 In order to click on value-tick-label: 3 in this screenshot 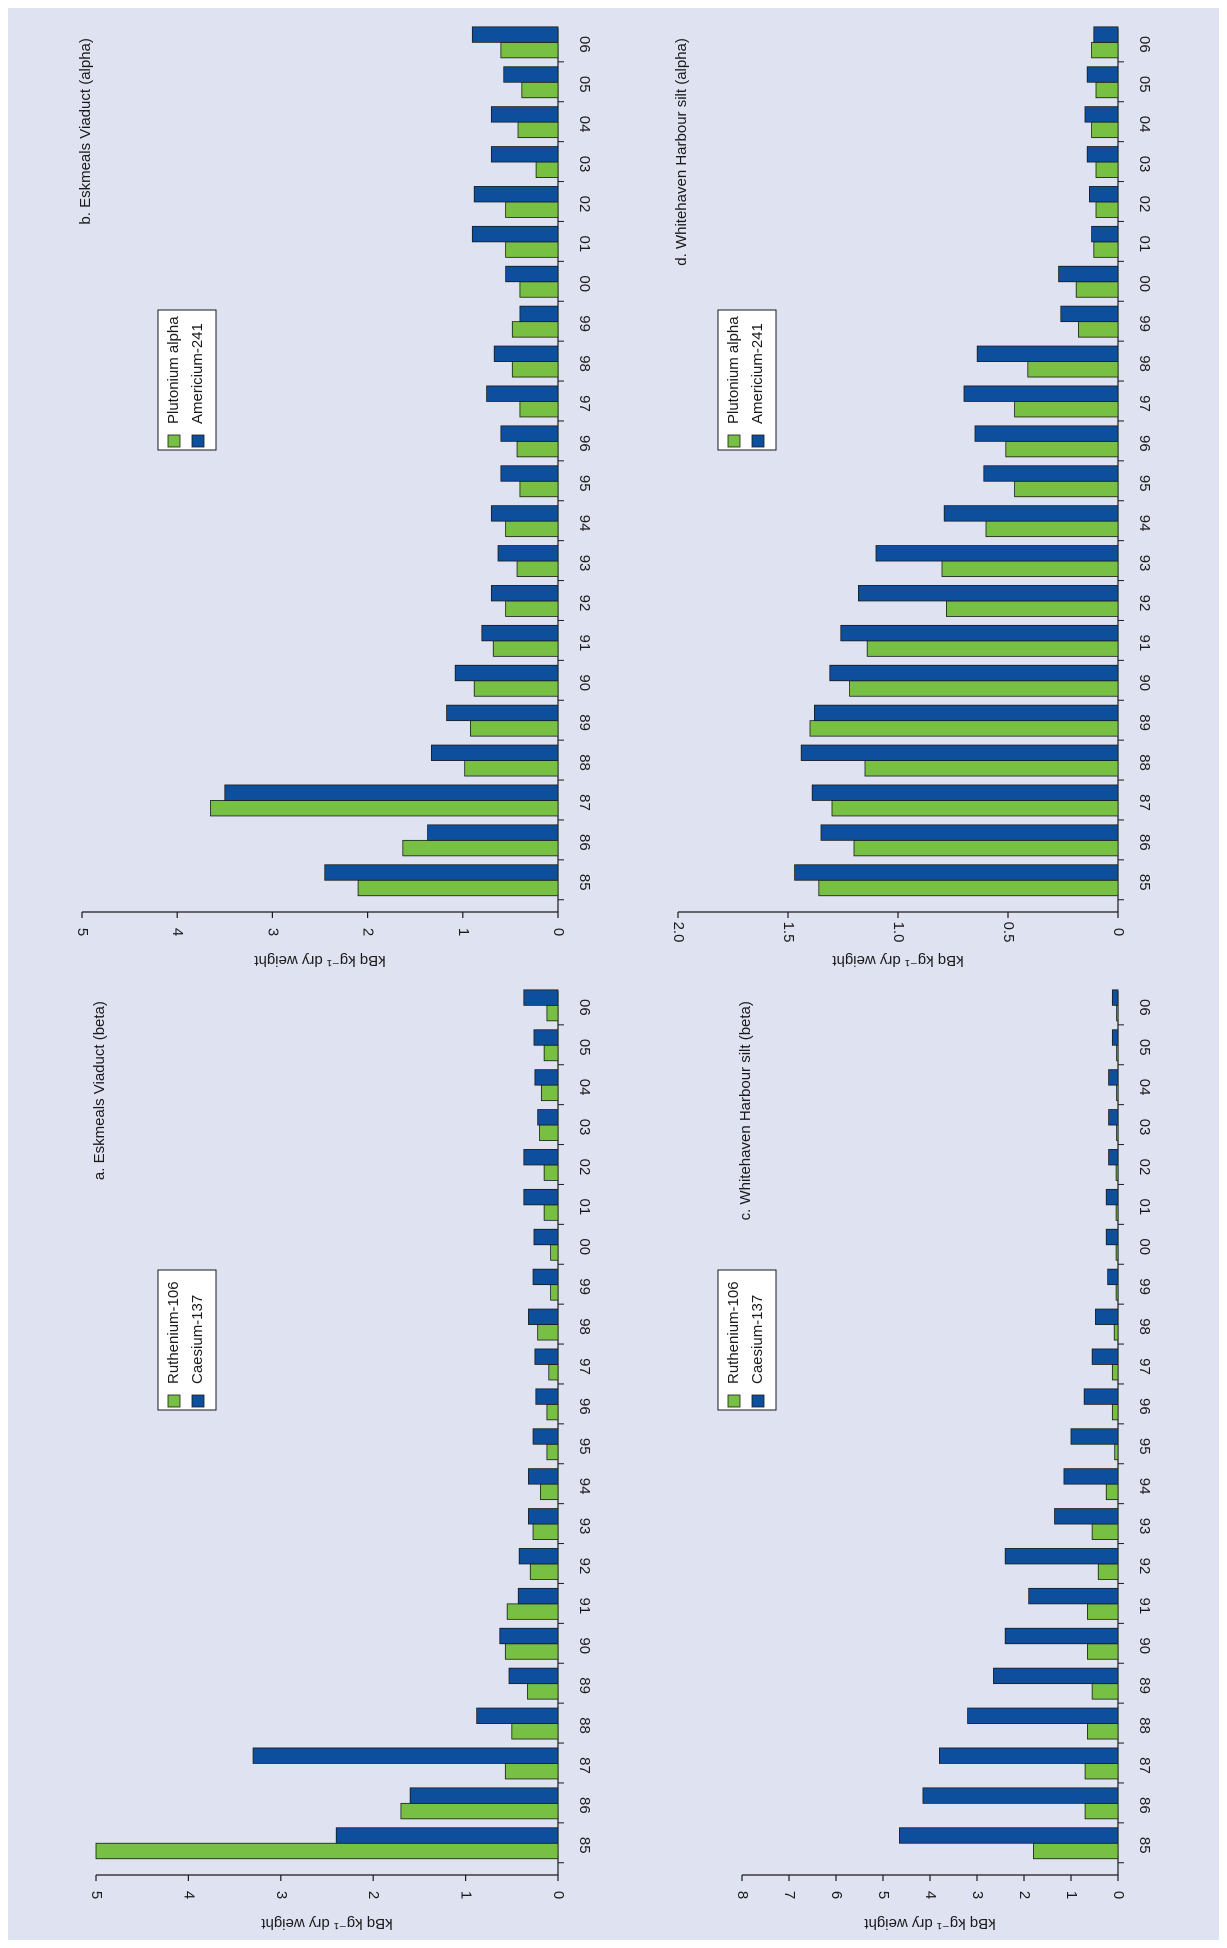, I will do `click(977, 1895)`.